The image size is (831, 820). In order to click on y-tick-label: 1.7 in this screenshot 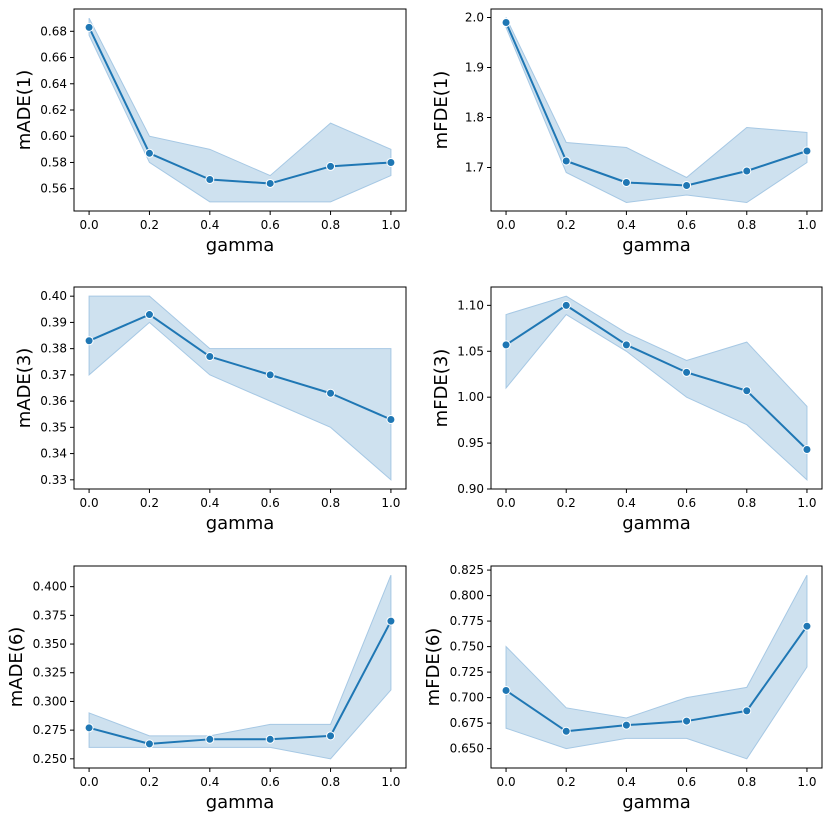, I will do `click(474, 168)`.